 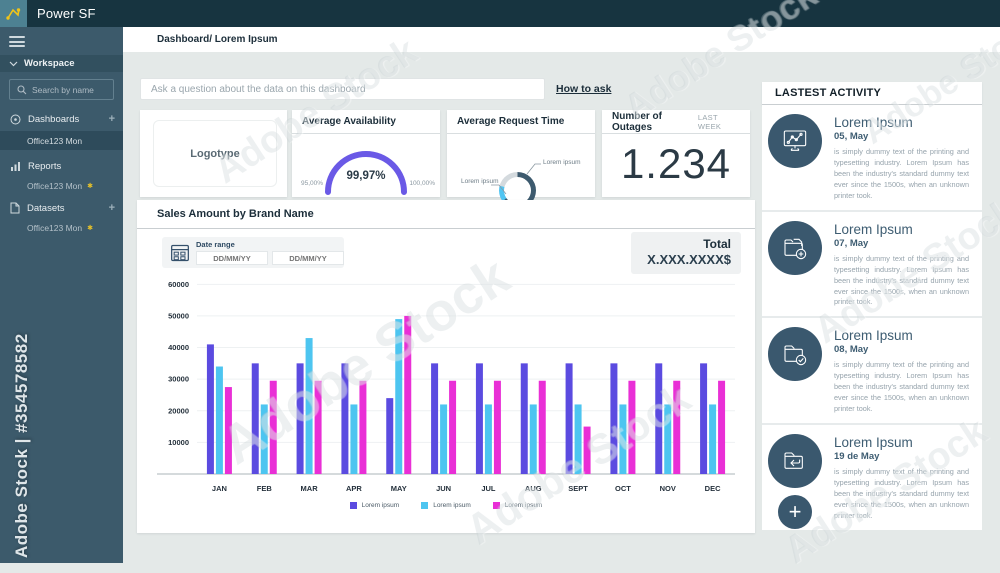 What do you see at coordinates (308, 258) in the screenshot?
I see `date-to-input` at bounding box center [308, 258].